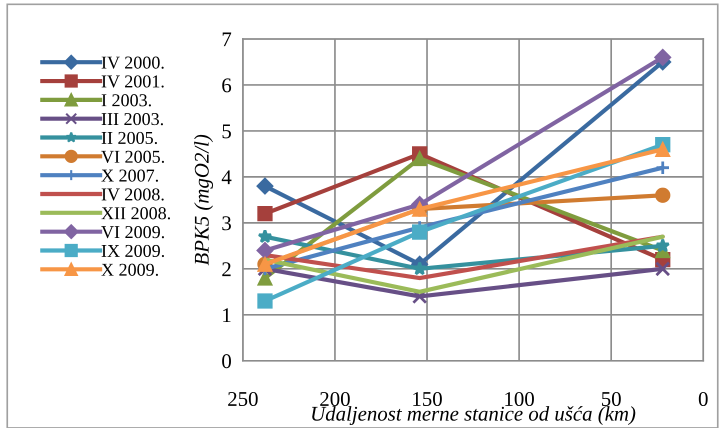 The width and height of the screenshot is (725, 428). I want to click on y-tick-label: 2, so click(226, 269).